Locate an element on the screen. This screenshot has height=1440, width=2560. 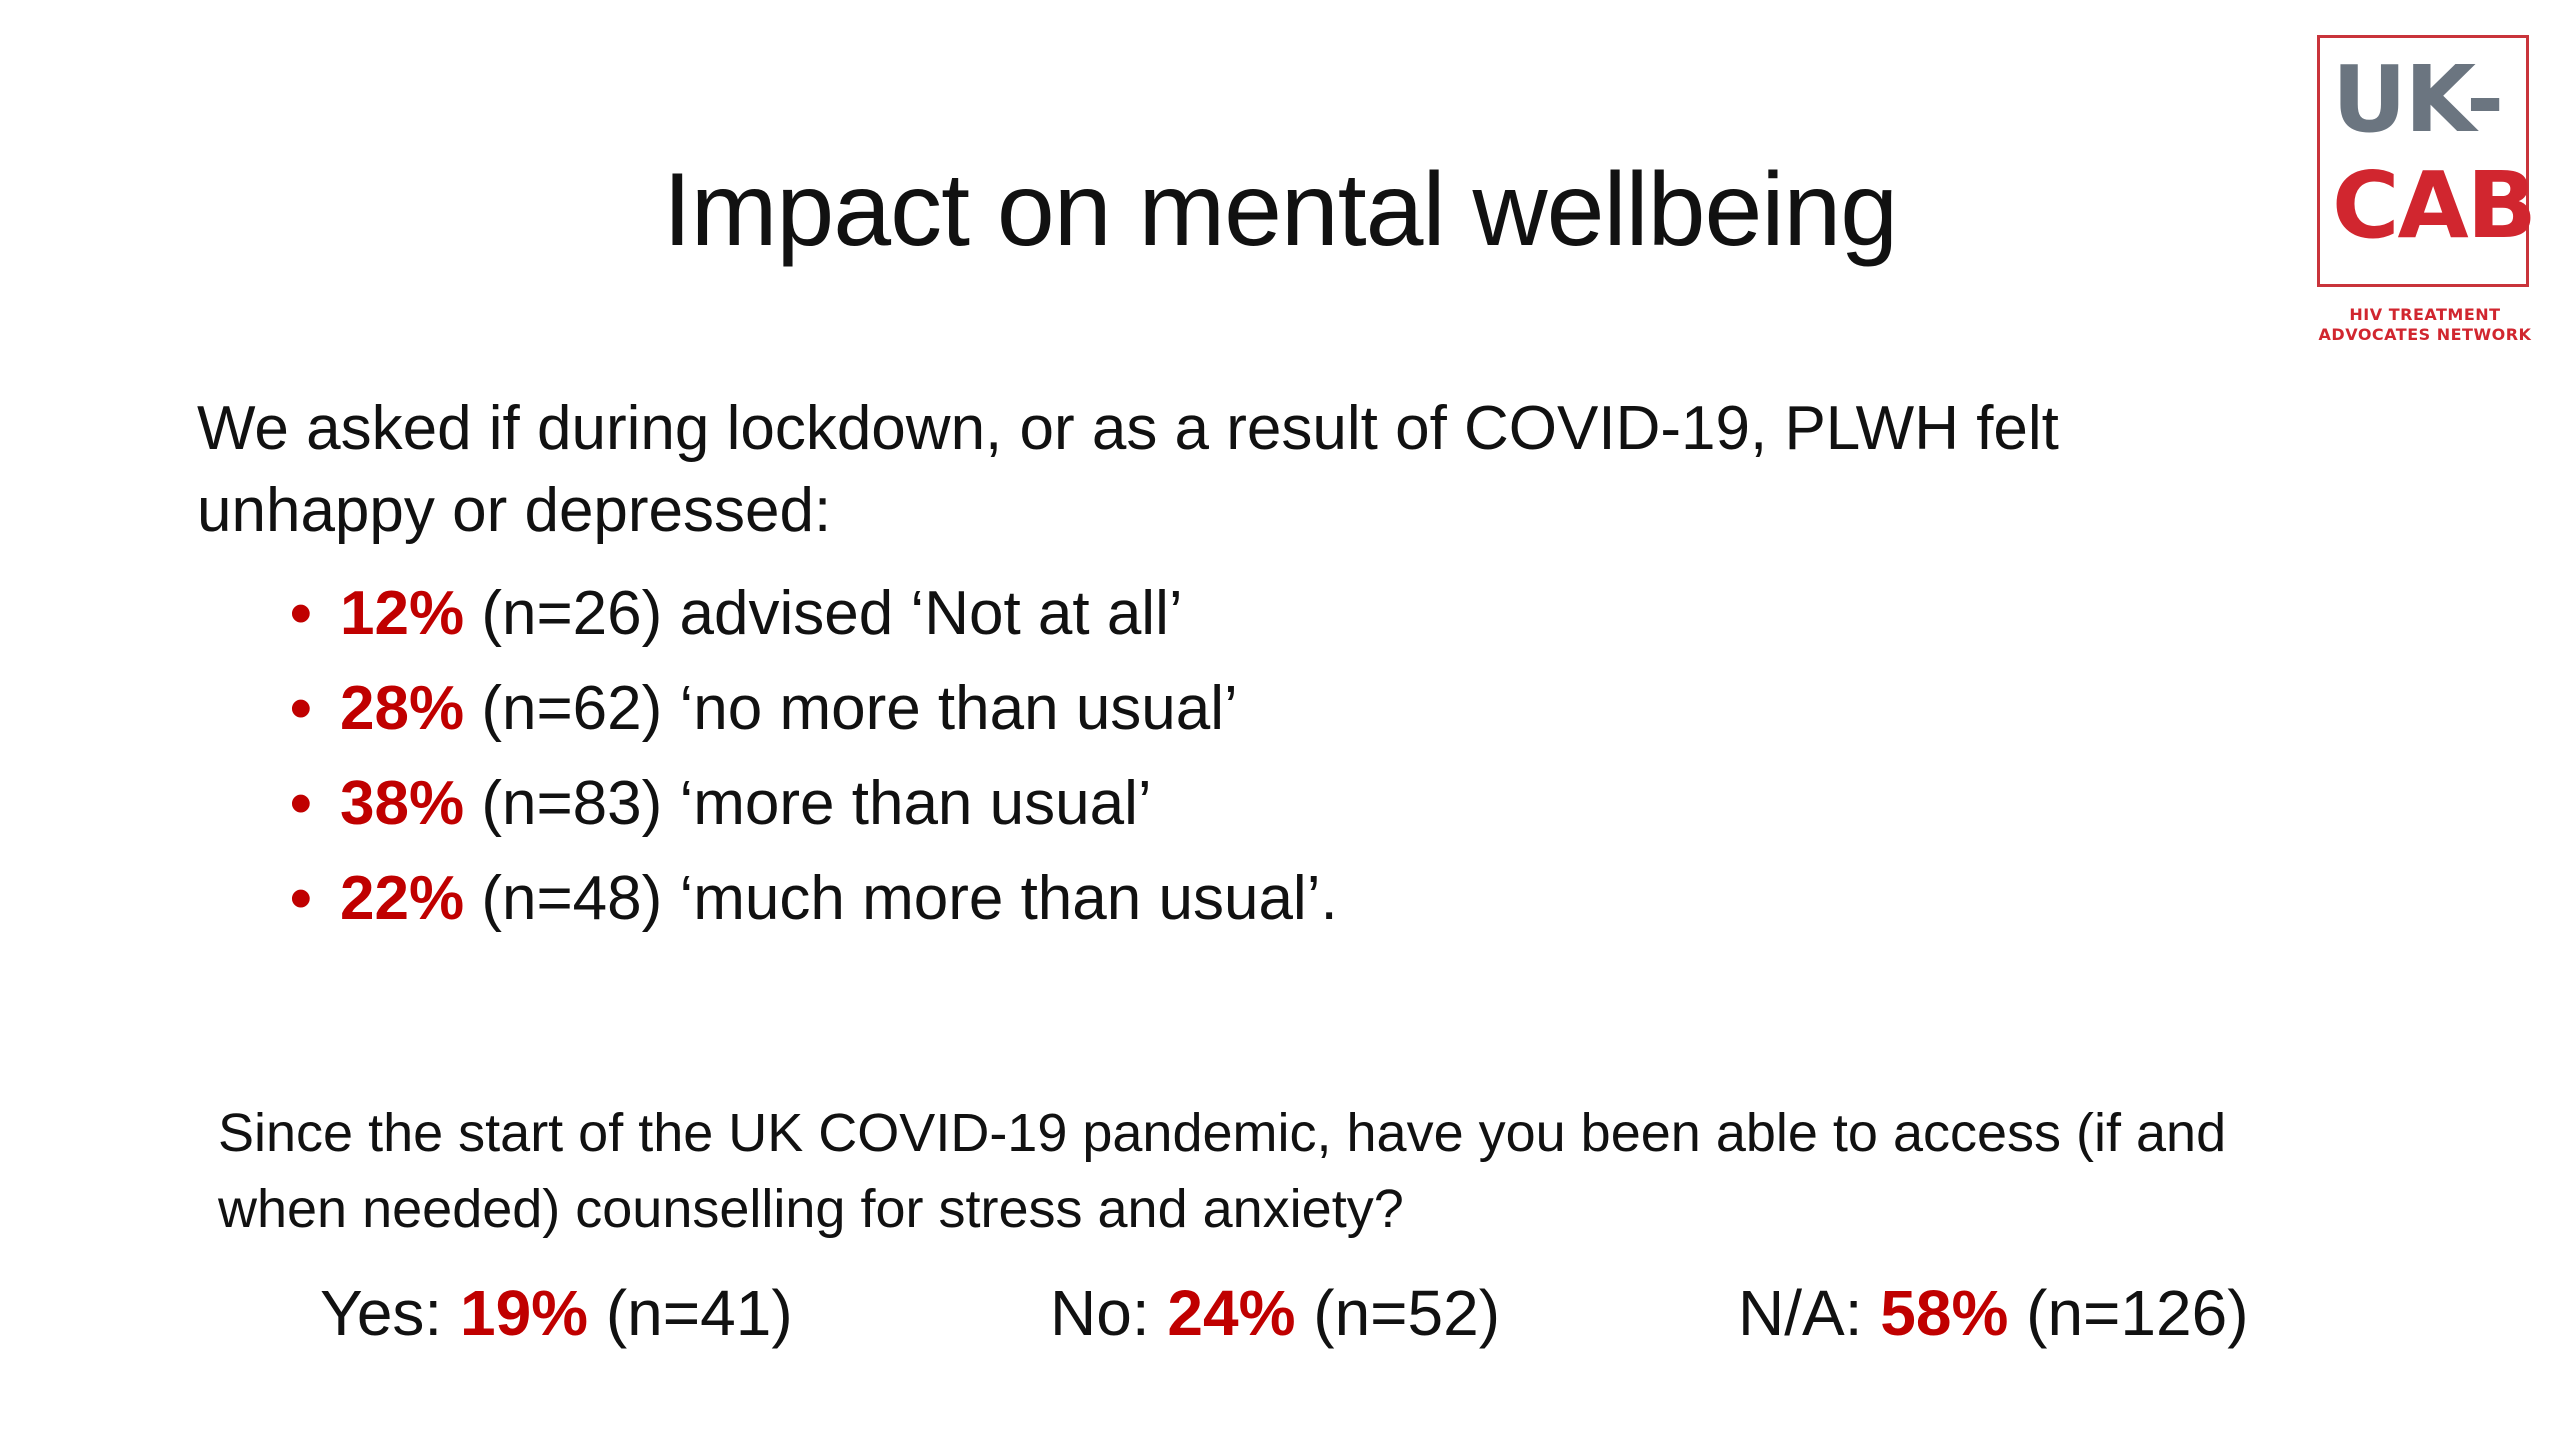
list-item: • 38% (n=83) ‘more than usual’ is located at coordinates (814, 803).